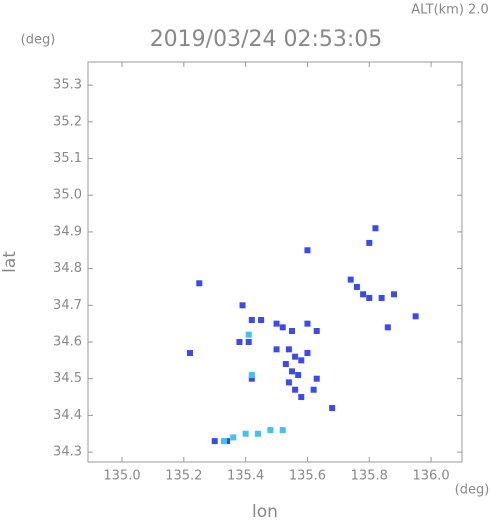  What do you see at coordinates (430, 476) in the screenshot?
I see `x-tick-label: 136.0` at bounding box center [430, 476].